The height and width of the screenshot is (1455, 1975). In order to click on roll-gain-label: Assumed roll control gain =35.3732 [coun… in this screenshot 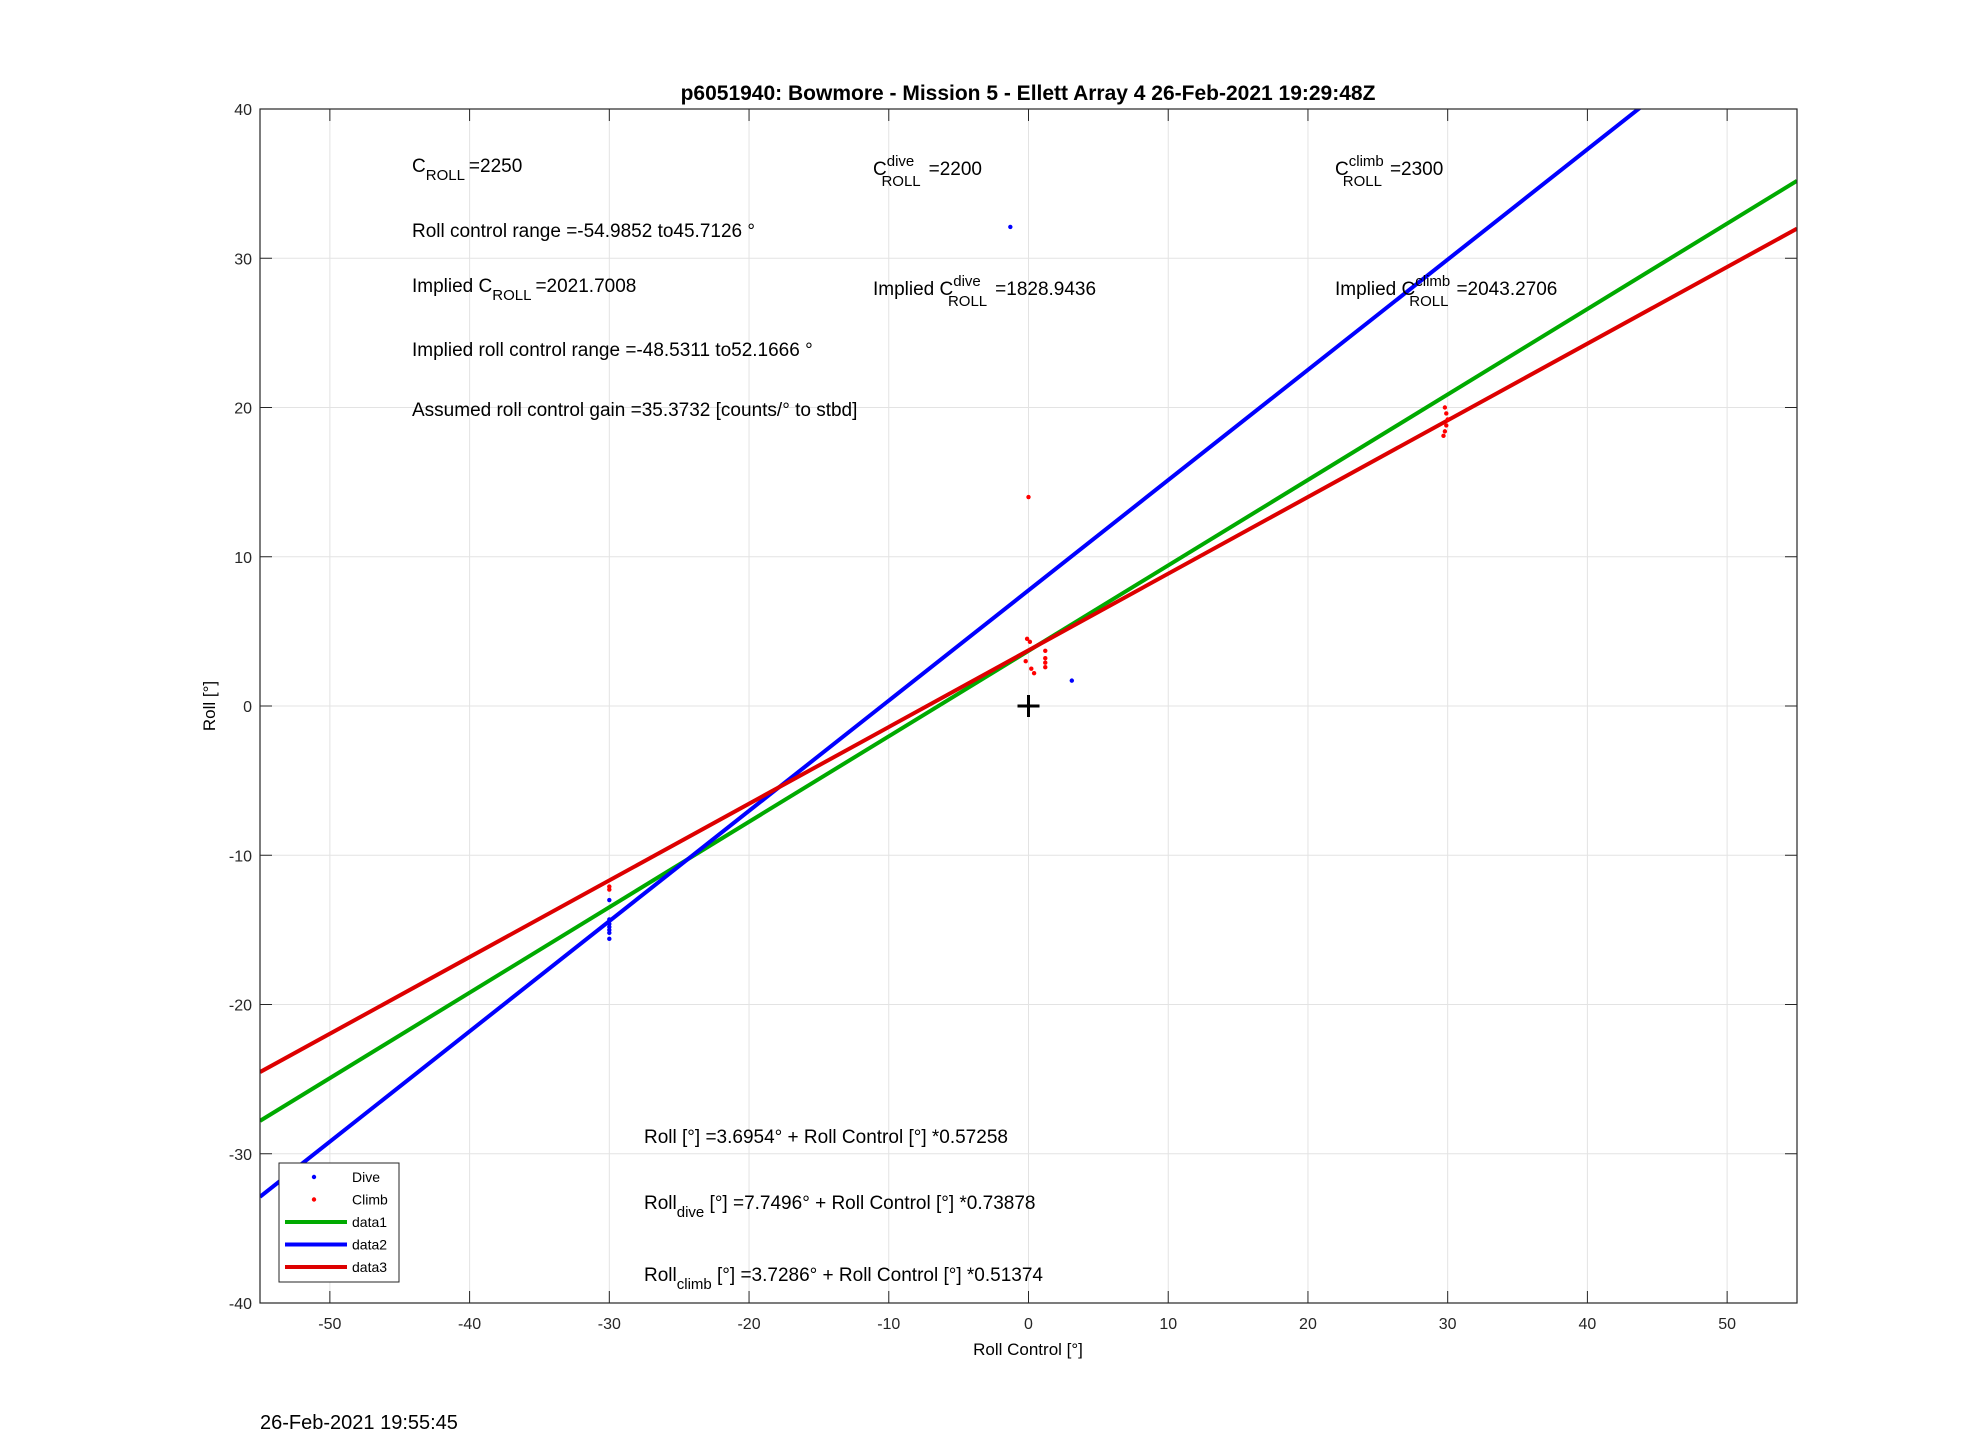, I will do `click(634, 410)`.